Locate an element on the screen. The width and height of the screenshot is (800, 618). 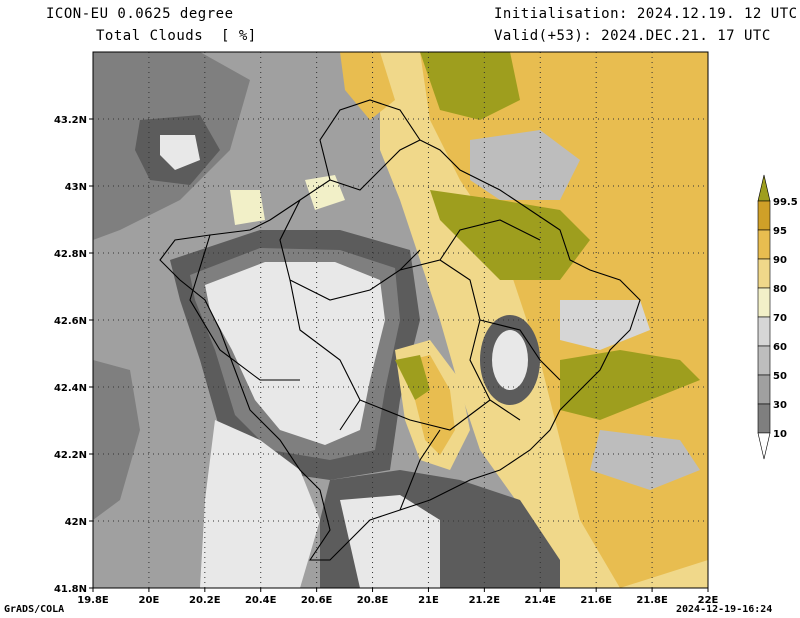
legend-label: 70 is located at coordinates (780, 318).